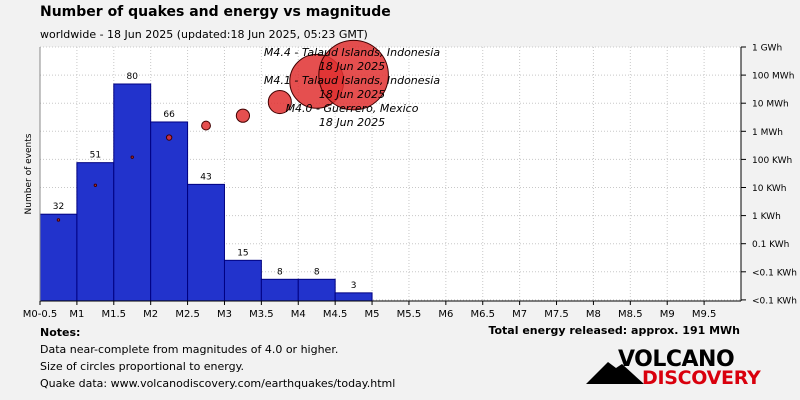 The height and width of the screenshot is (400, 800). I want to click on x-tick-label: M4.5, so click(335, 314).